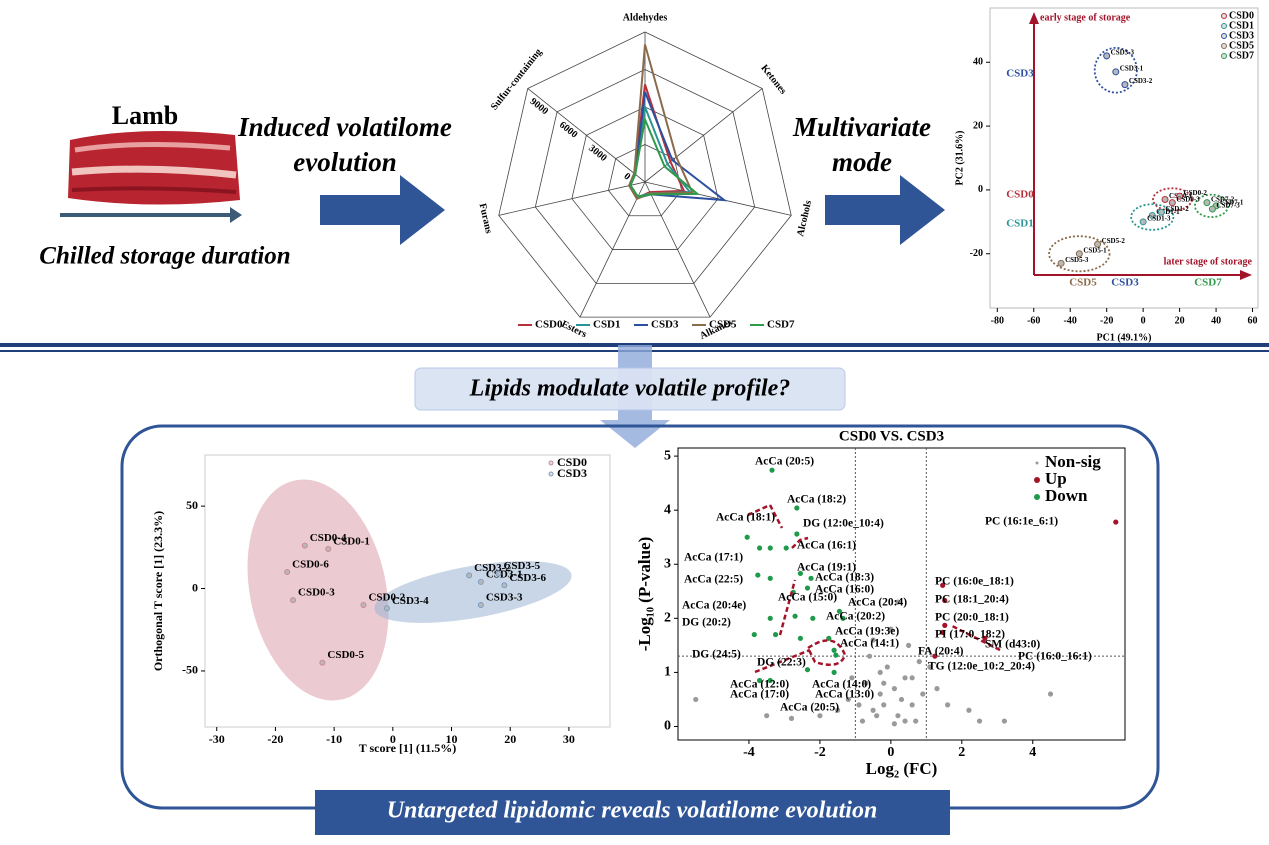  I want to click on radar-axis, so click(572, 198).